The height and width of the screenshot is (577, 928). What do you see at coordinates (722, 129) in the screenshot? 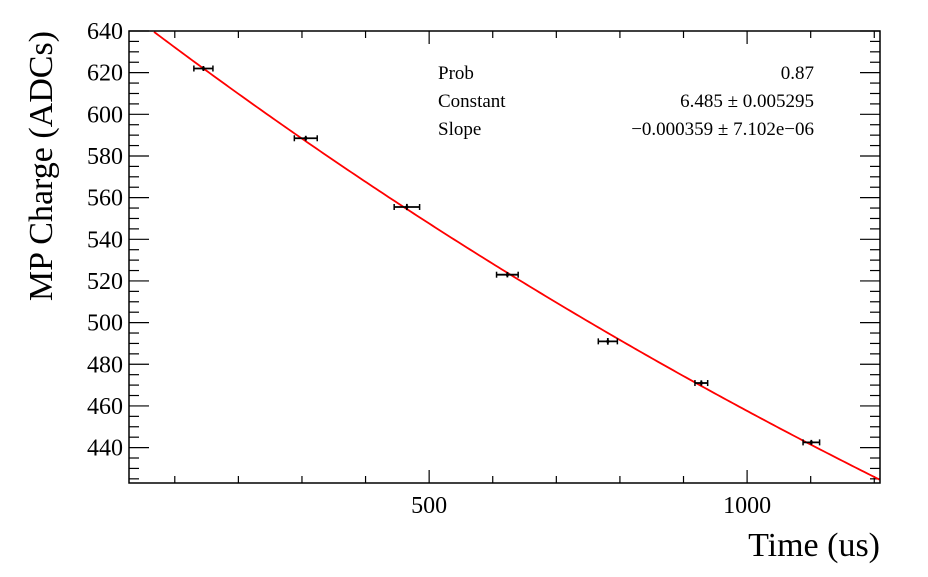
I see `stats-value-slope: −0.000359 ± 7.102e−06` at bounding box center [722, 129].